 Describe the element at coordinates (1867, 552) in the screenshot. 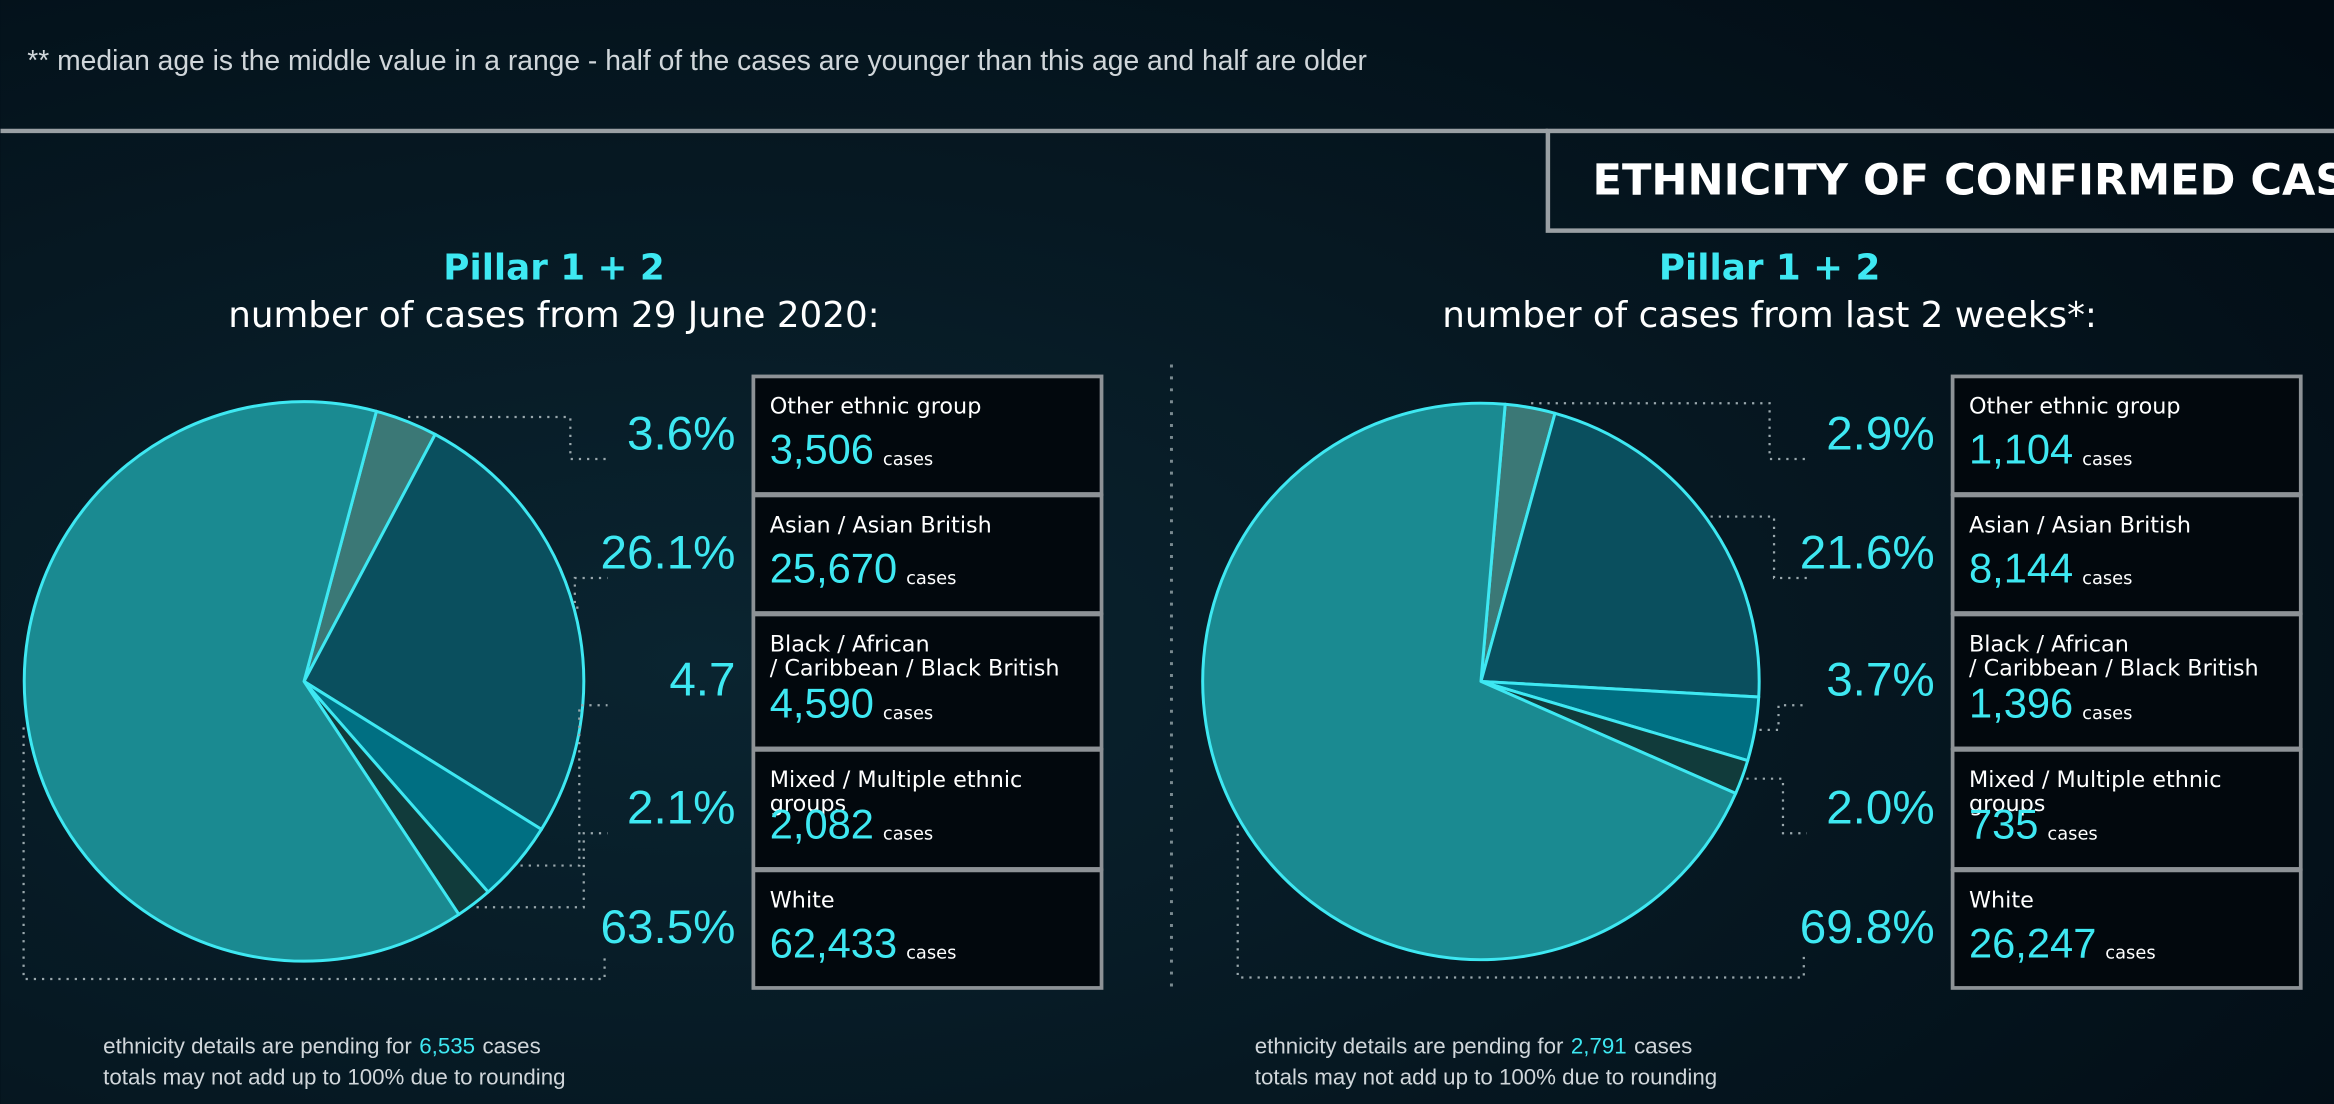

I see `value-label: 21.6%` at that location.